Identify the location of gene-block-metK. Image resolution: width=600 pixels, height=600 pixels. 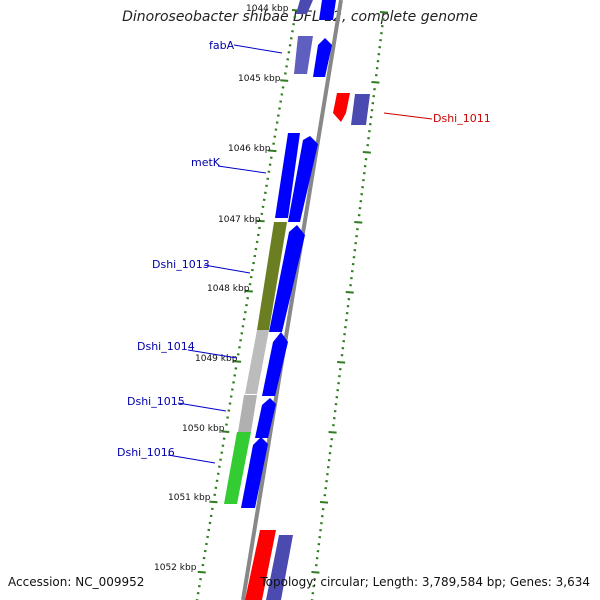
(287, 175).